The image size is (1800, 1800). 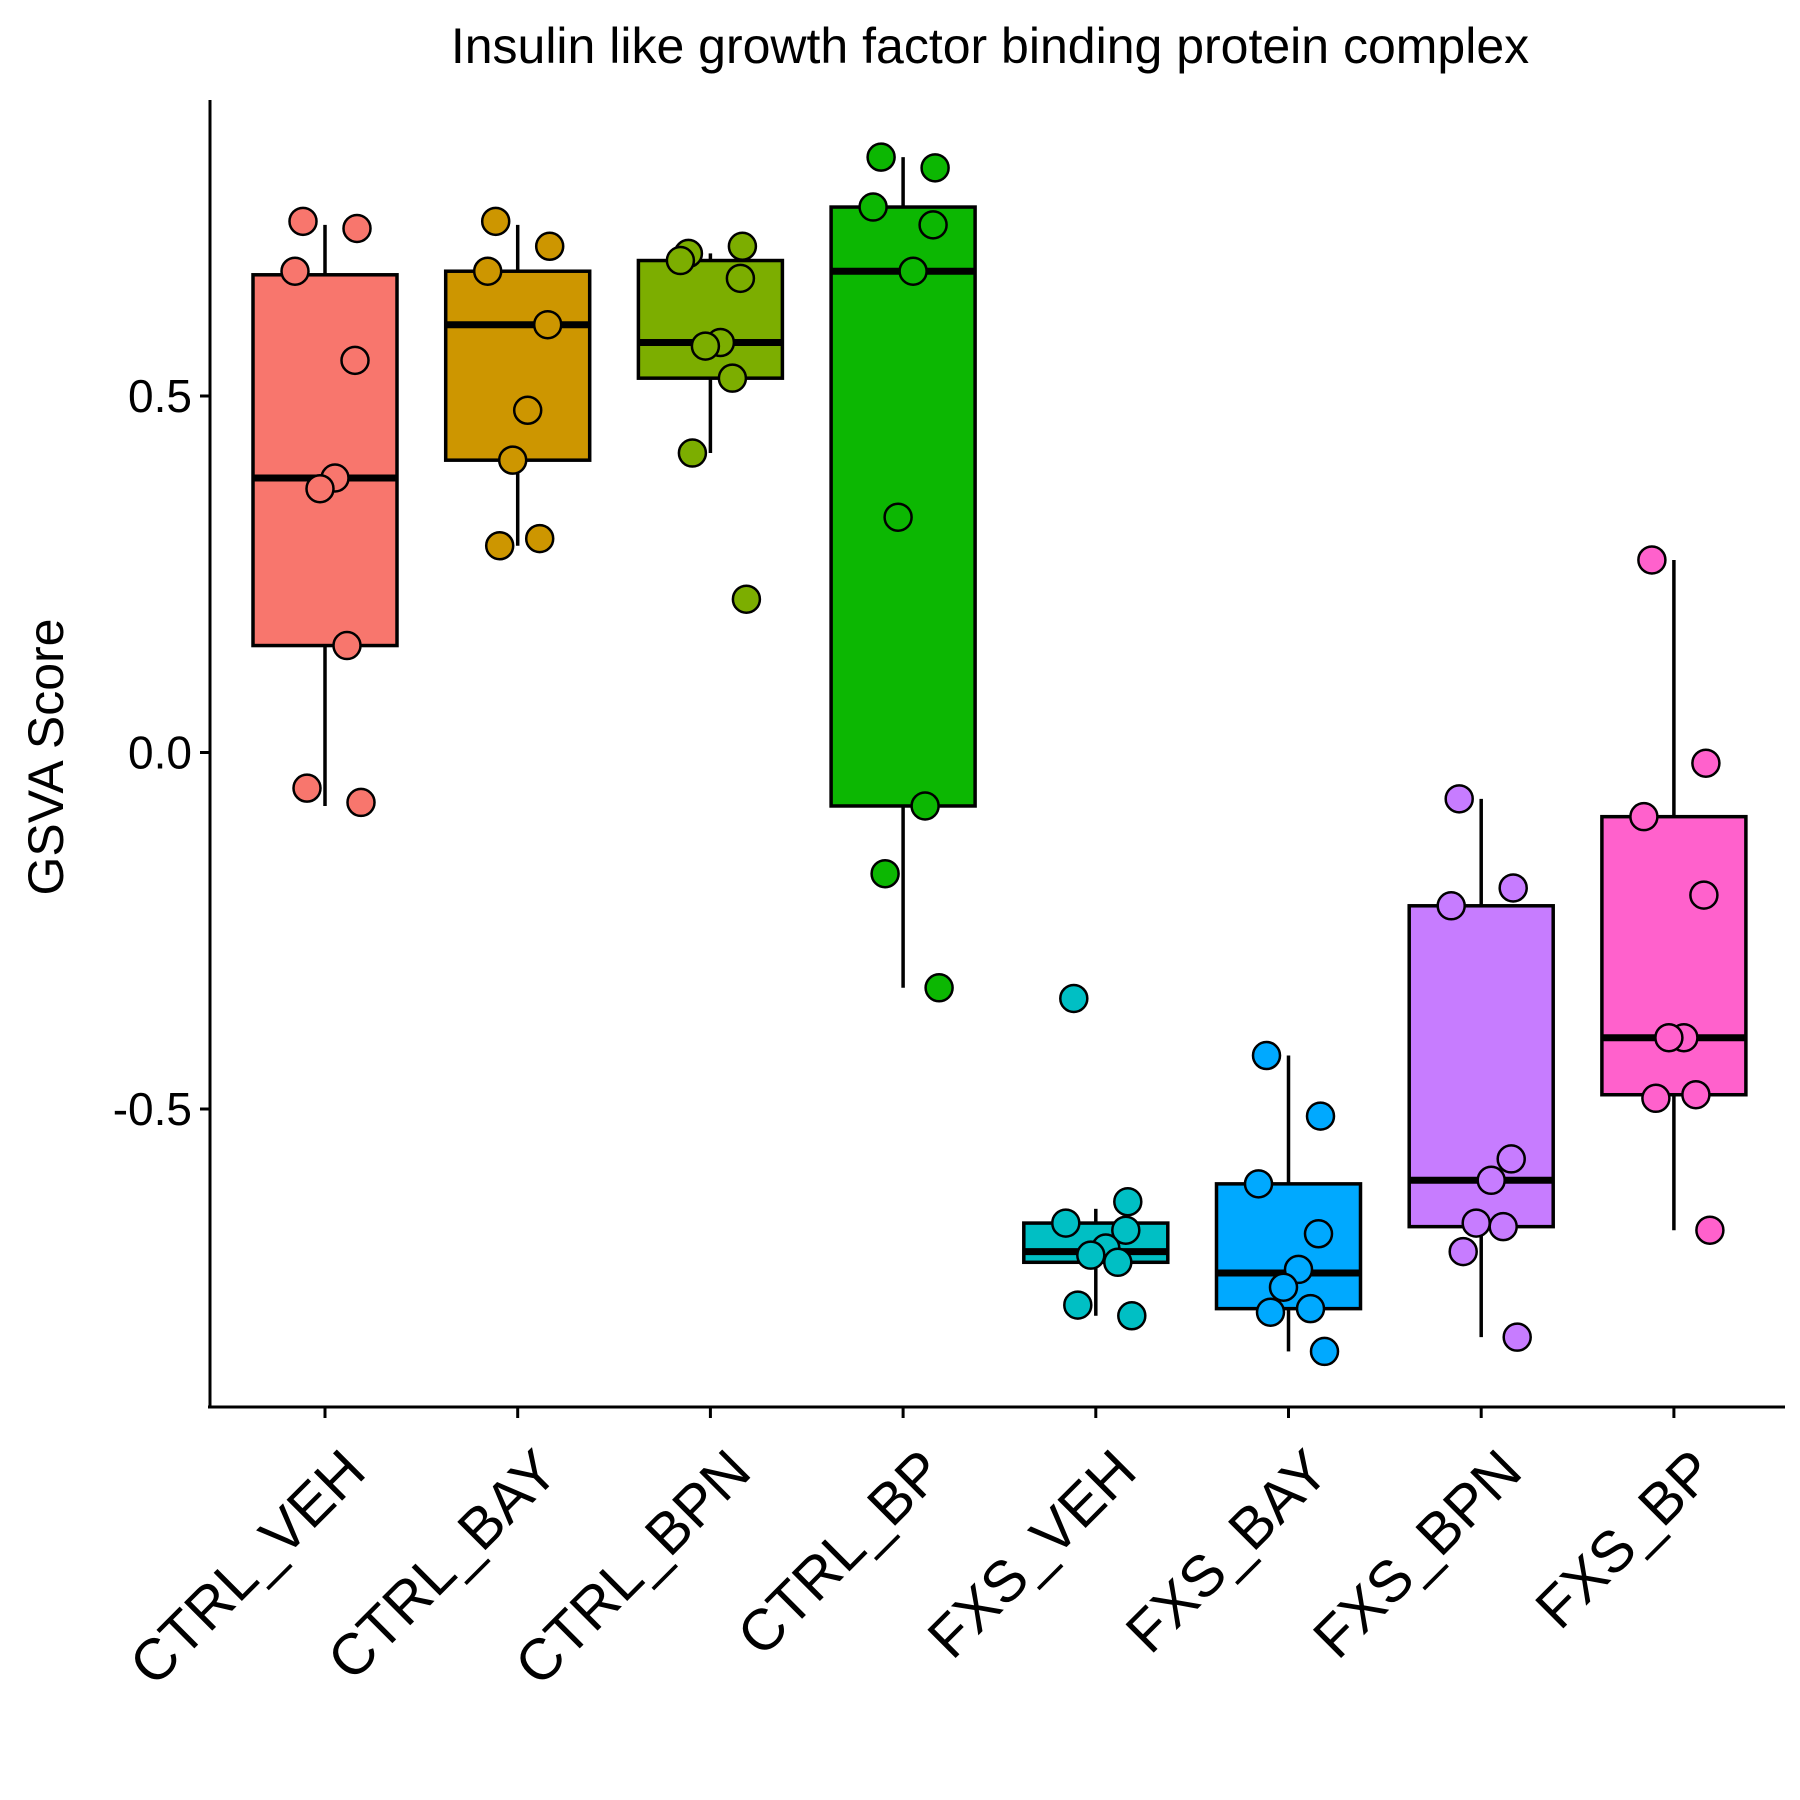 What do you see at coordinates (160, 396) in the screenshot?
I see `y-tick-label: 0.5` at bounding box center [160, 396].